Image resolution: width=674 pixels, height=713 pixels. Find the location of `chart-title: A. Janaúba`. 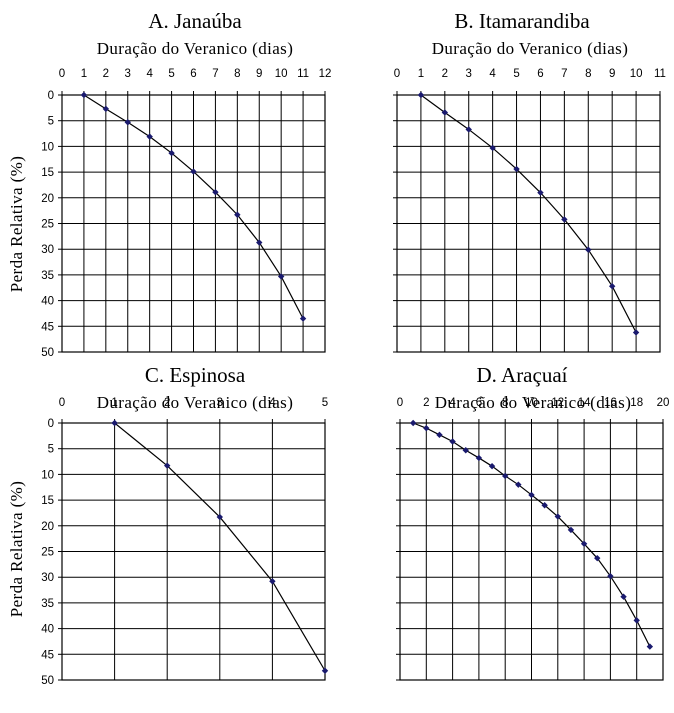

chart-title: A. Janaúba is located at coordinates (195, 21).